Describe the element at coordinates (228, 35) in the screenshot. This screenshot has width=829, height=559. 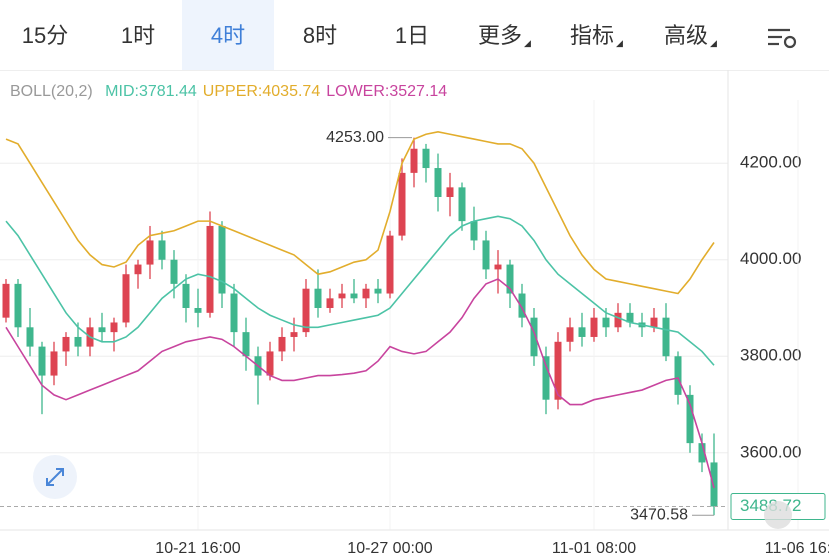
I see `tab: 4时` at that location.